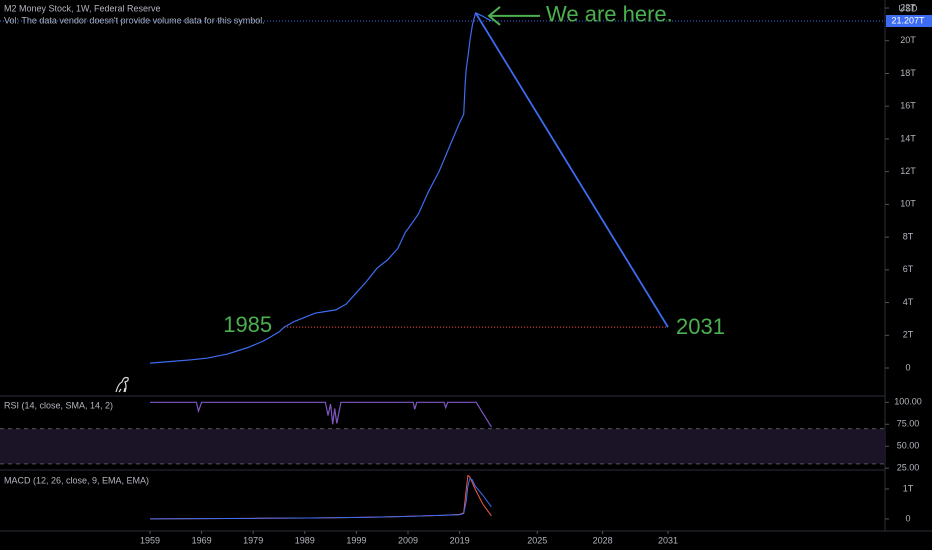  What do you see at coordinates (122, 384) in the screenshot?
I see `logo` at bounding box center [122, 384].